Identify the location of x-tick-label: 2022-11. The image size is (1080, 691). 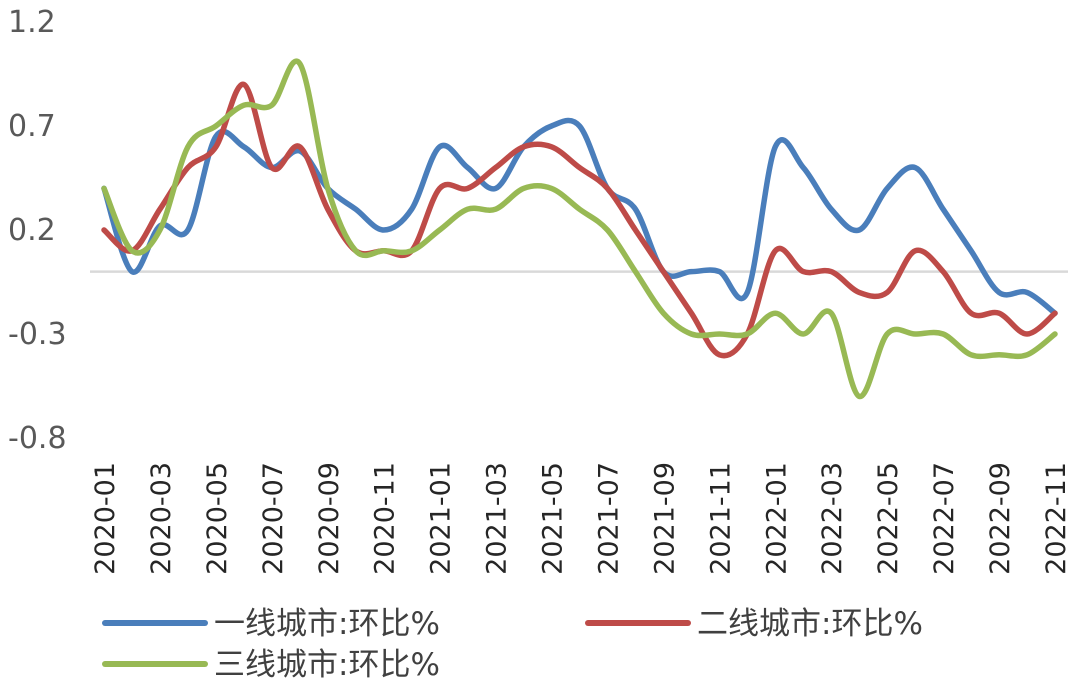
(1056, 518).